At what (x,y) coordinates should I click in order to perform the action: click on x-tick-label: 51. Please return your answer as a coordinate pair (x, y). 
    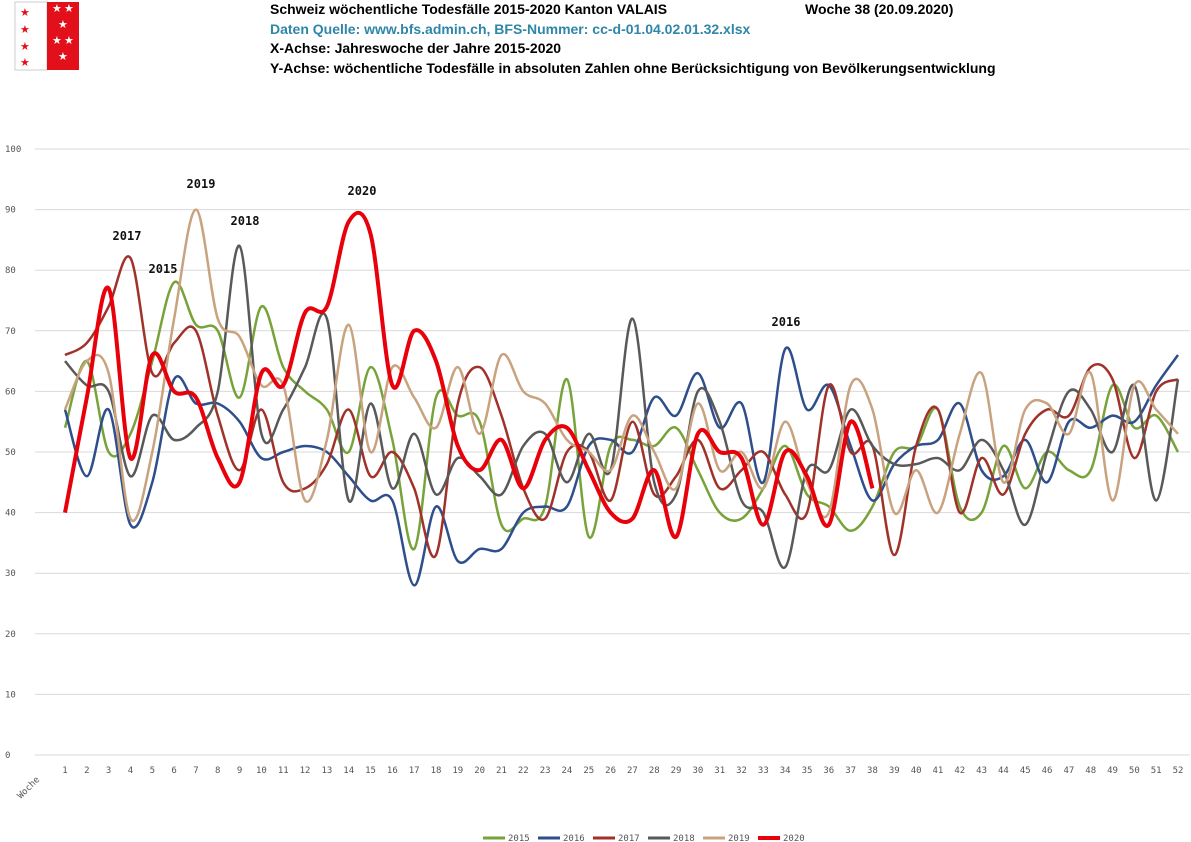
    Looking at the image, I should click on (1156, 771).